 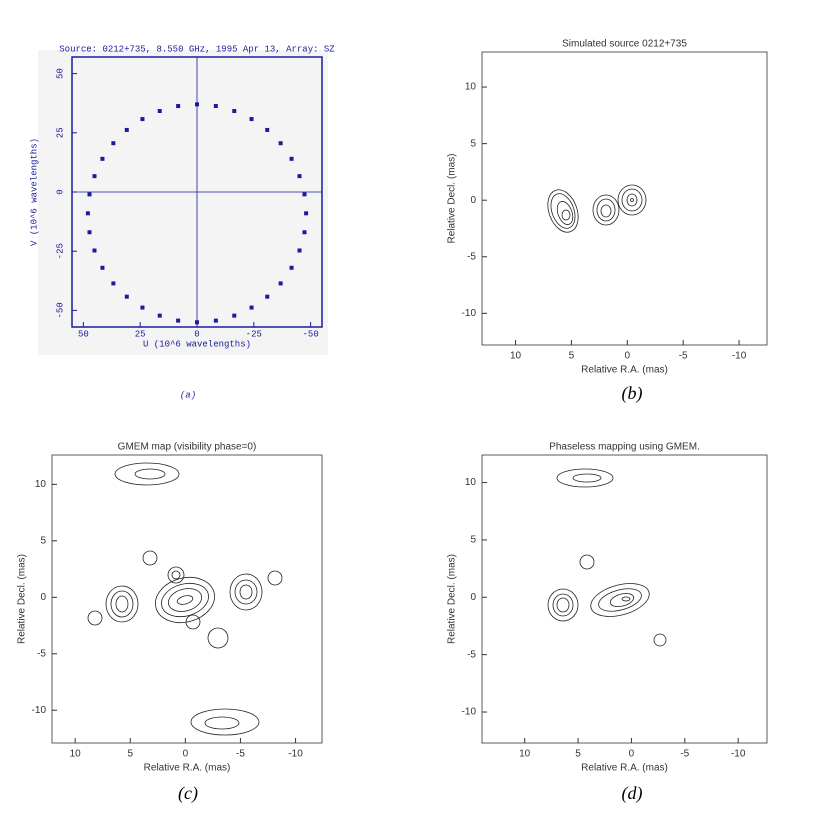 I want to click on x-tick-label: -25, so click(x=254, y=334).